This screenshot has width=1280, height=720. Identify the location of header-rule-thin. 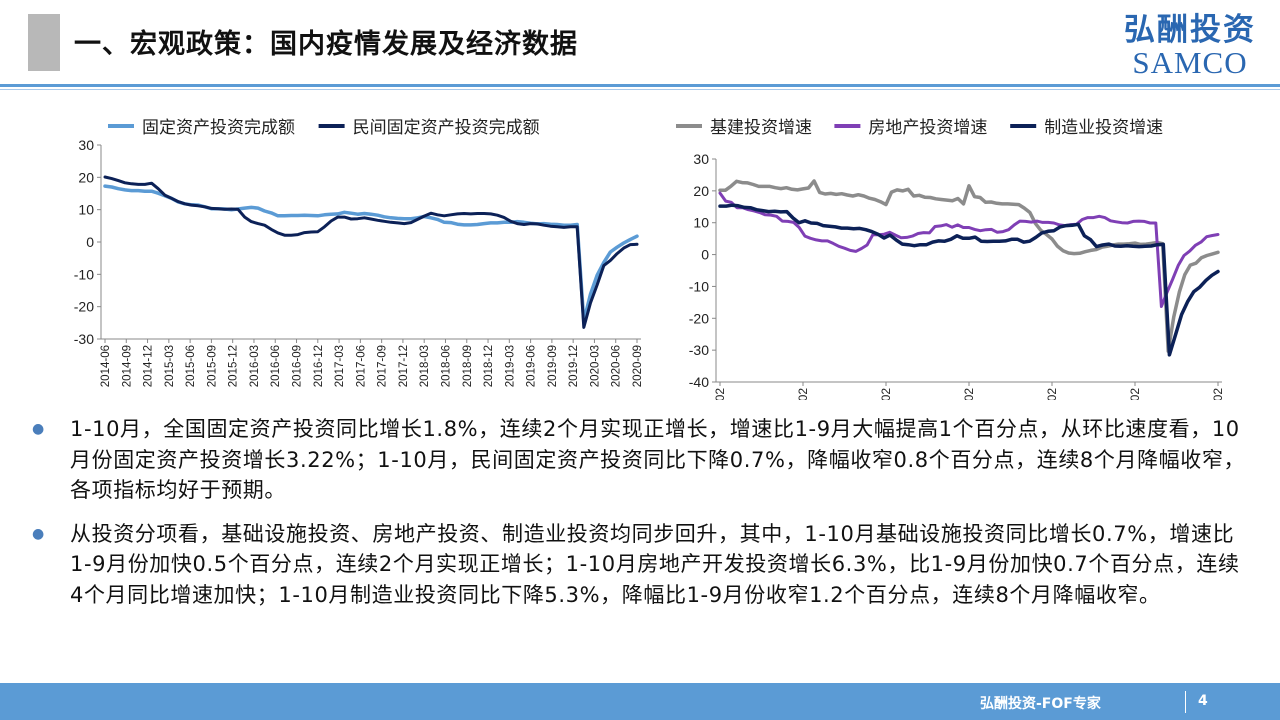
(640, 89).